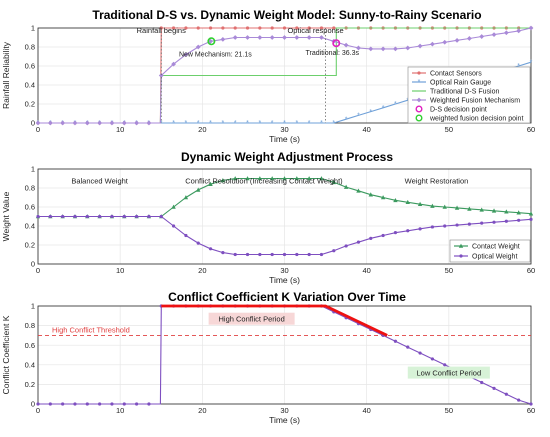 The image size is (550, 437). I want to click on x-tick-label: 20, so click(202, 129).